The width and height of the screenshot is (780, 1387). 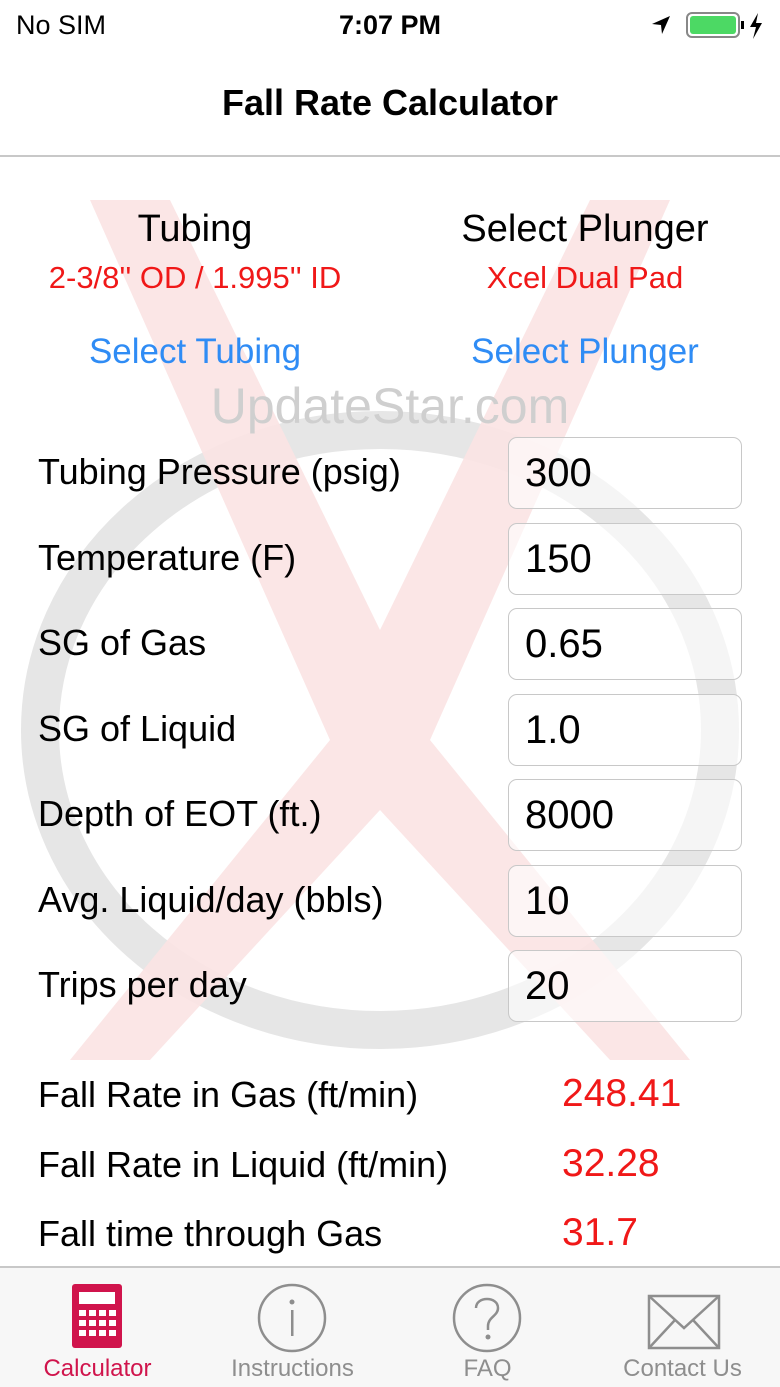 I want to click on envelope-icon, so click(x=684, y=1322).